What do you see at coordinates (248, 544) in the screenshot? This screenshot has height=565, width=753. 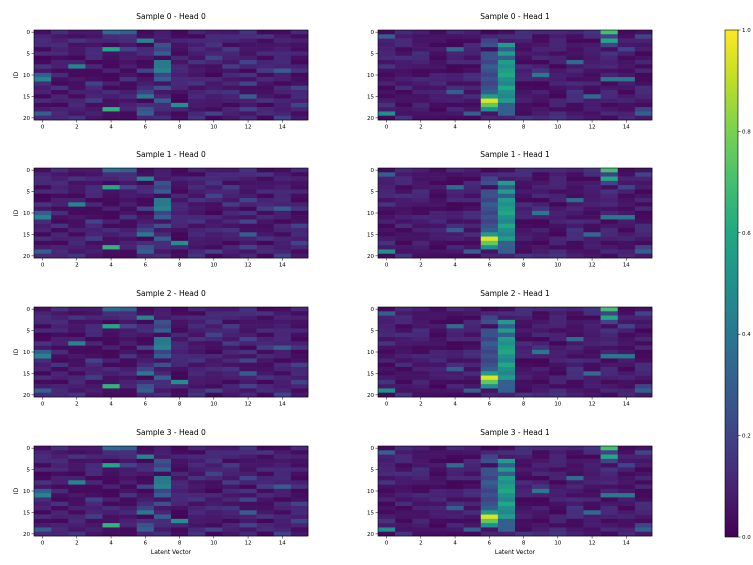 I see `x-tick-label: 12` at bounding box center [248, 544].